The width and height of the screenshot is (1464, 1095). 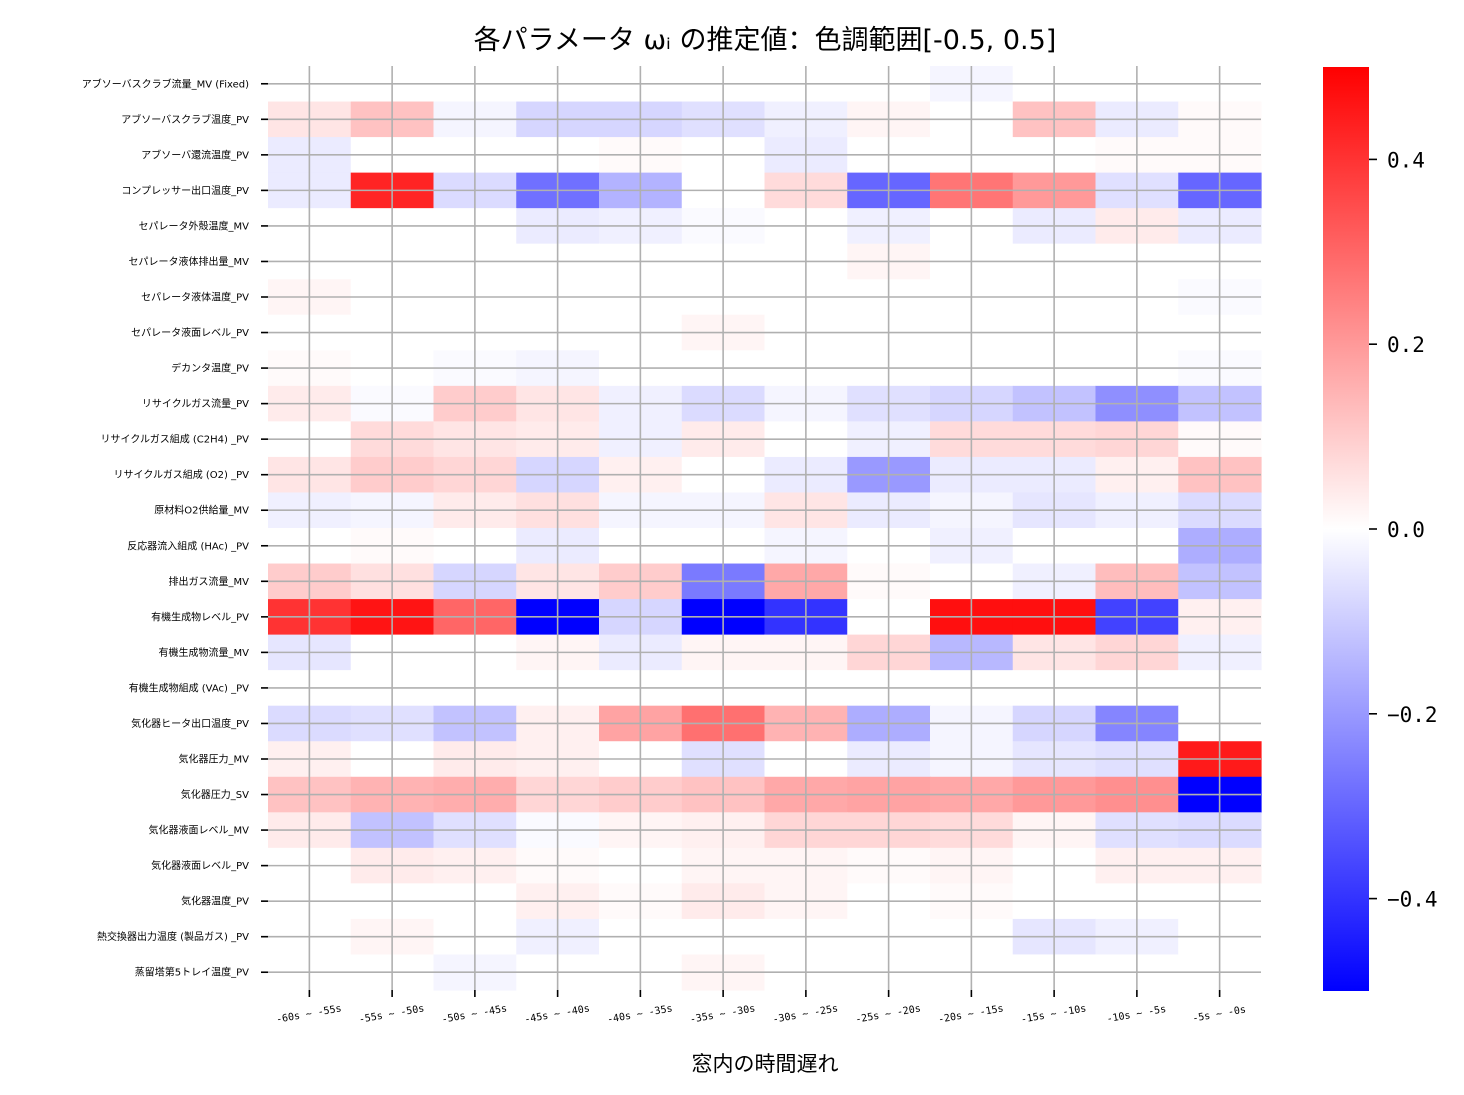 What do you see at coordinates (192, 972) in the screenshot?
I see `row-label: 蒸留塔第5トレイ温度_PV` at bounding box center [192, 972].